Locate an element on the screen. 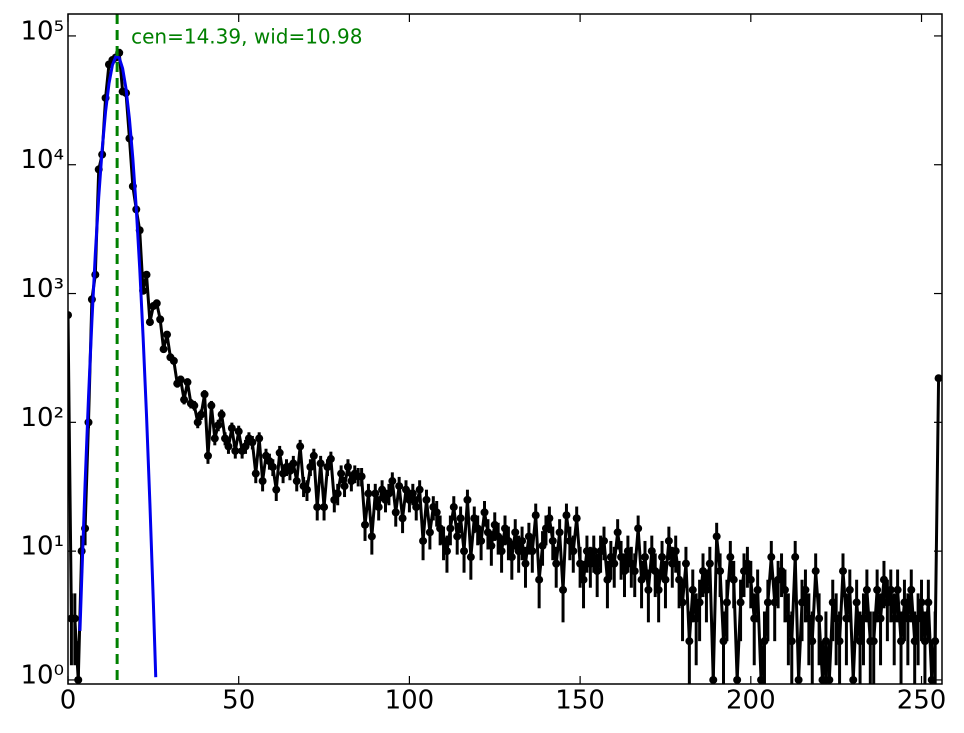  fit-line is located at coordinates (118, 366).